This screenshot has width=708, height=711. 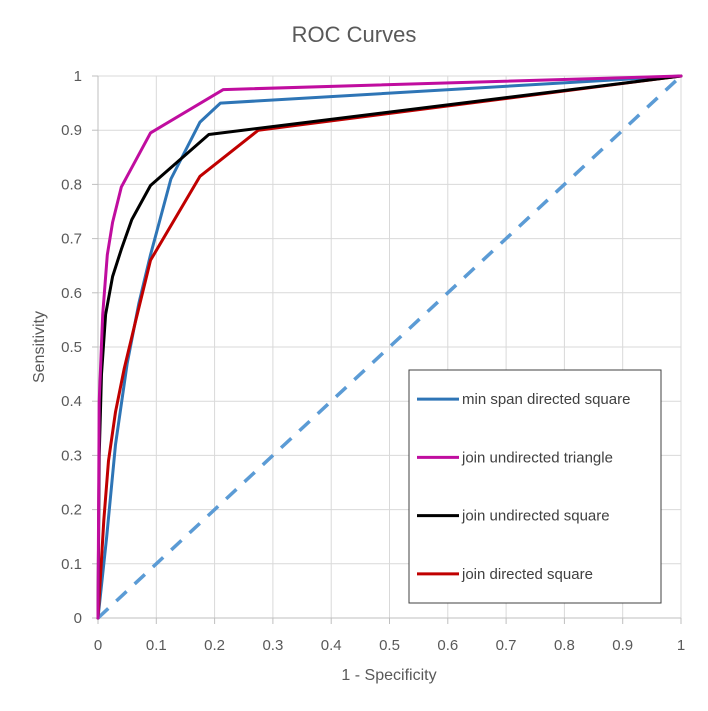 I want to click on y-tick-label: 0.1, so click(x=71, y=564).